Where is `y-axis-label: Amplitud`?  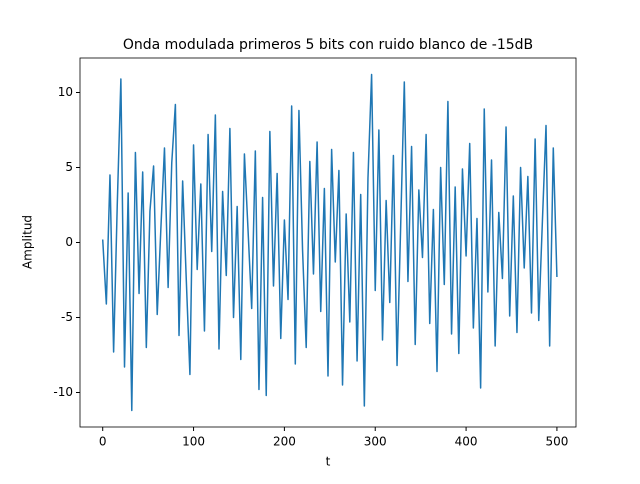 y-axis-label: Amplitud is located at coordinates (28, 242).